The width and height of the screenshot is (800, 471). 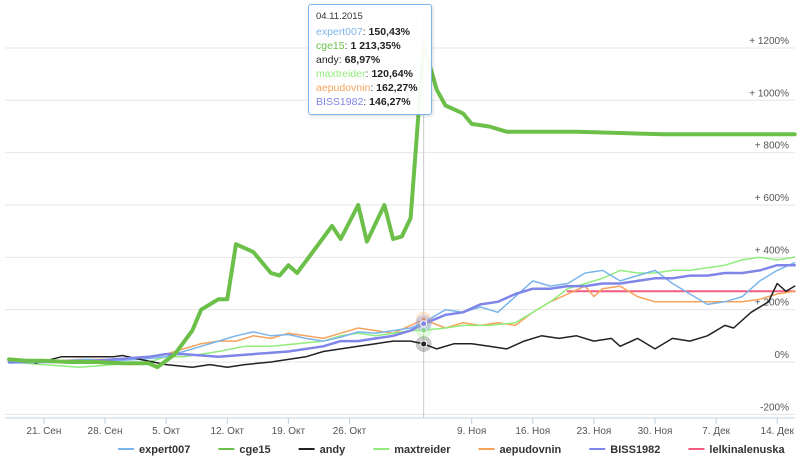 What do you see at coordinates (532, 431) in the screenshot?
I see `x-tick-label: 16. Ноя` at bounding box center [532, 431].